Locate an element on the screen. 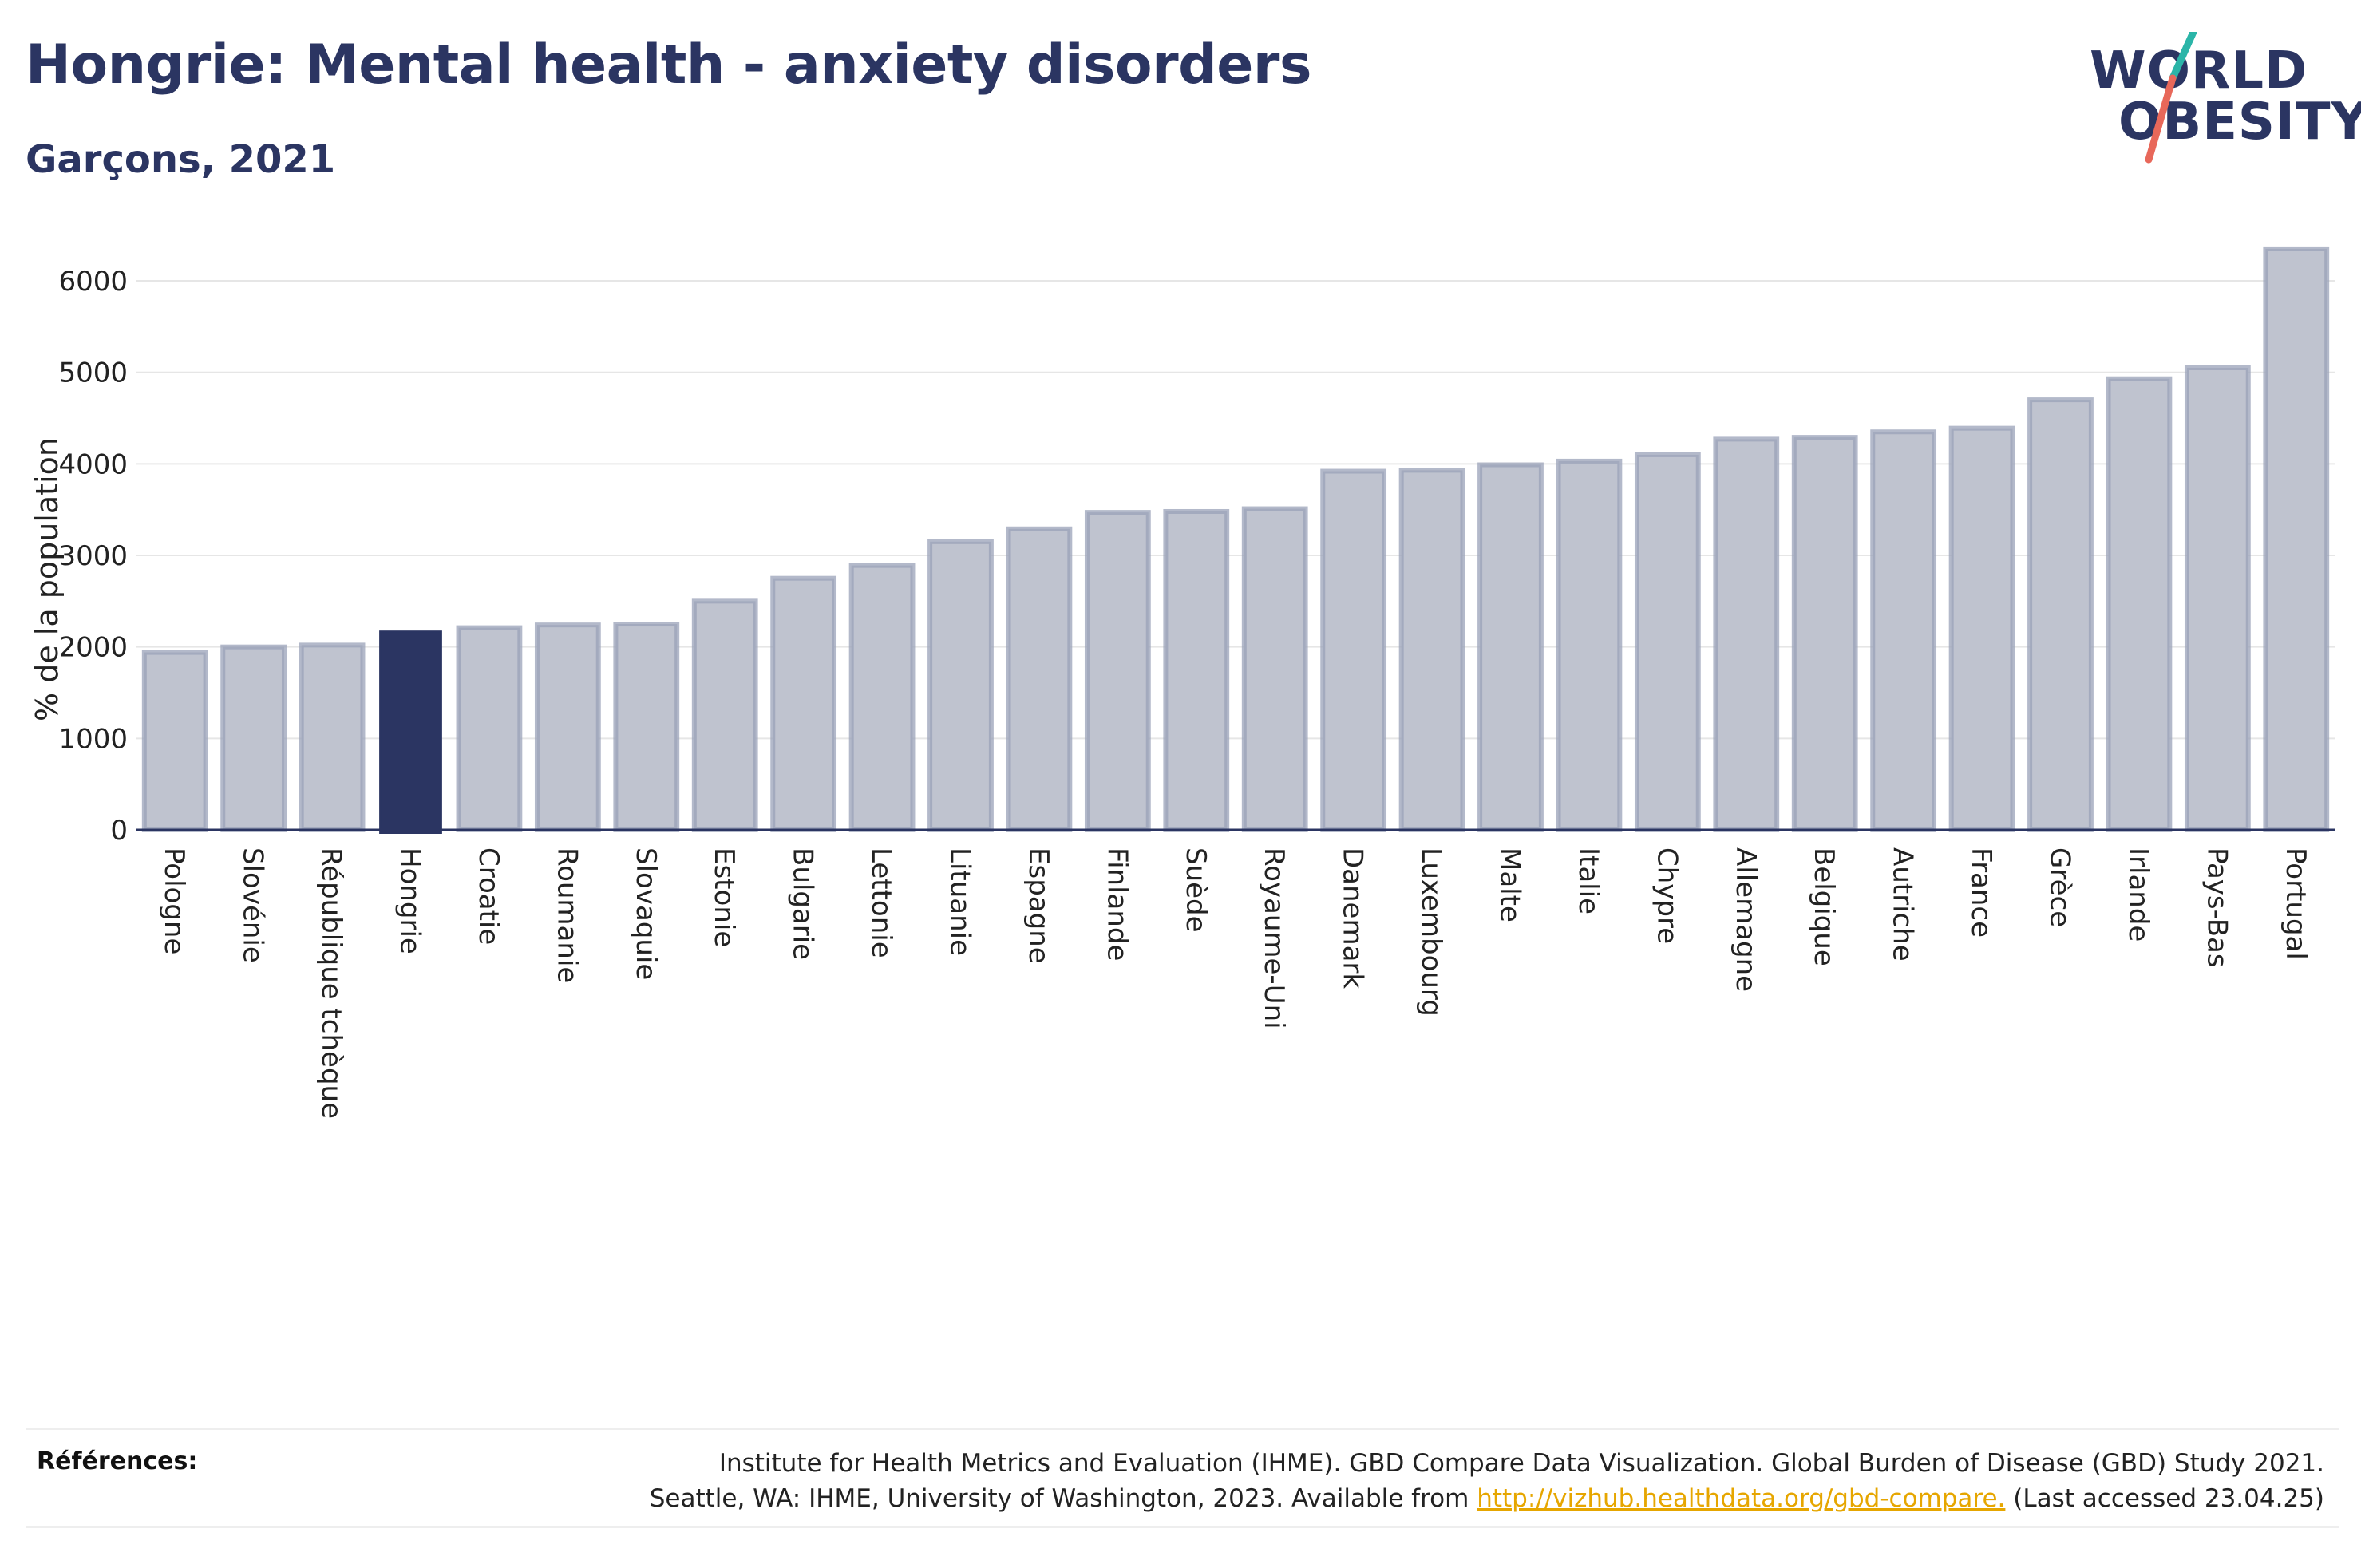  bar-espagne is located at coordinates (1039, 679).